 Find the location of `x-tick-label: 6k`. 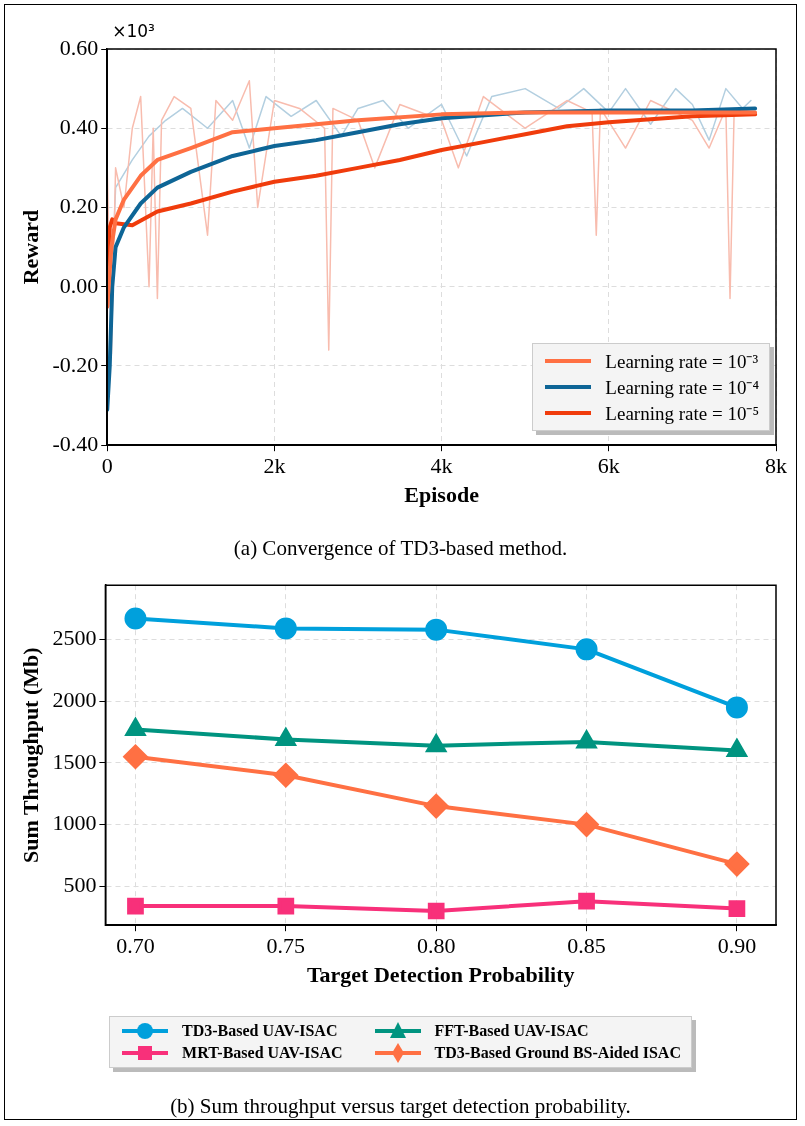

x-tick-label: 6k is located at coordinates (608, 466).